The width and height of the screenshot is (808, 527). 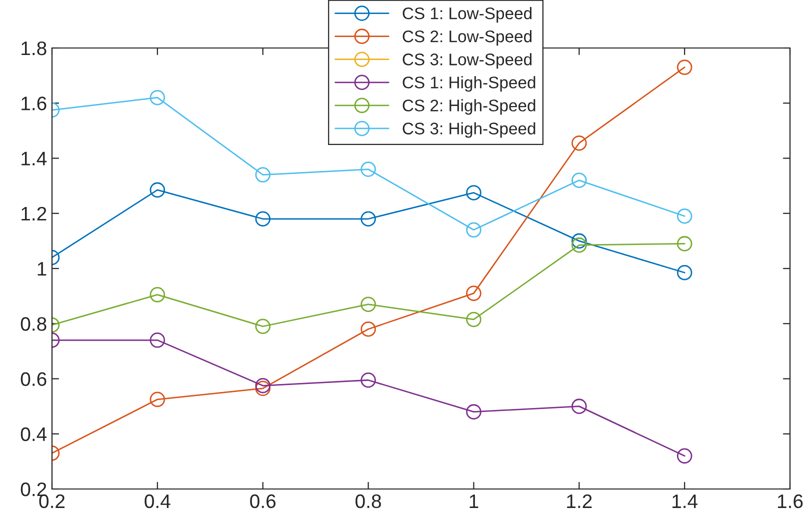 I want to click on x-tick-label: 0.6, so click(x=263, y=501).